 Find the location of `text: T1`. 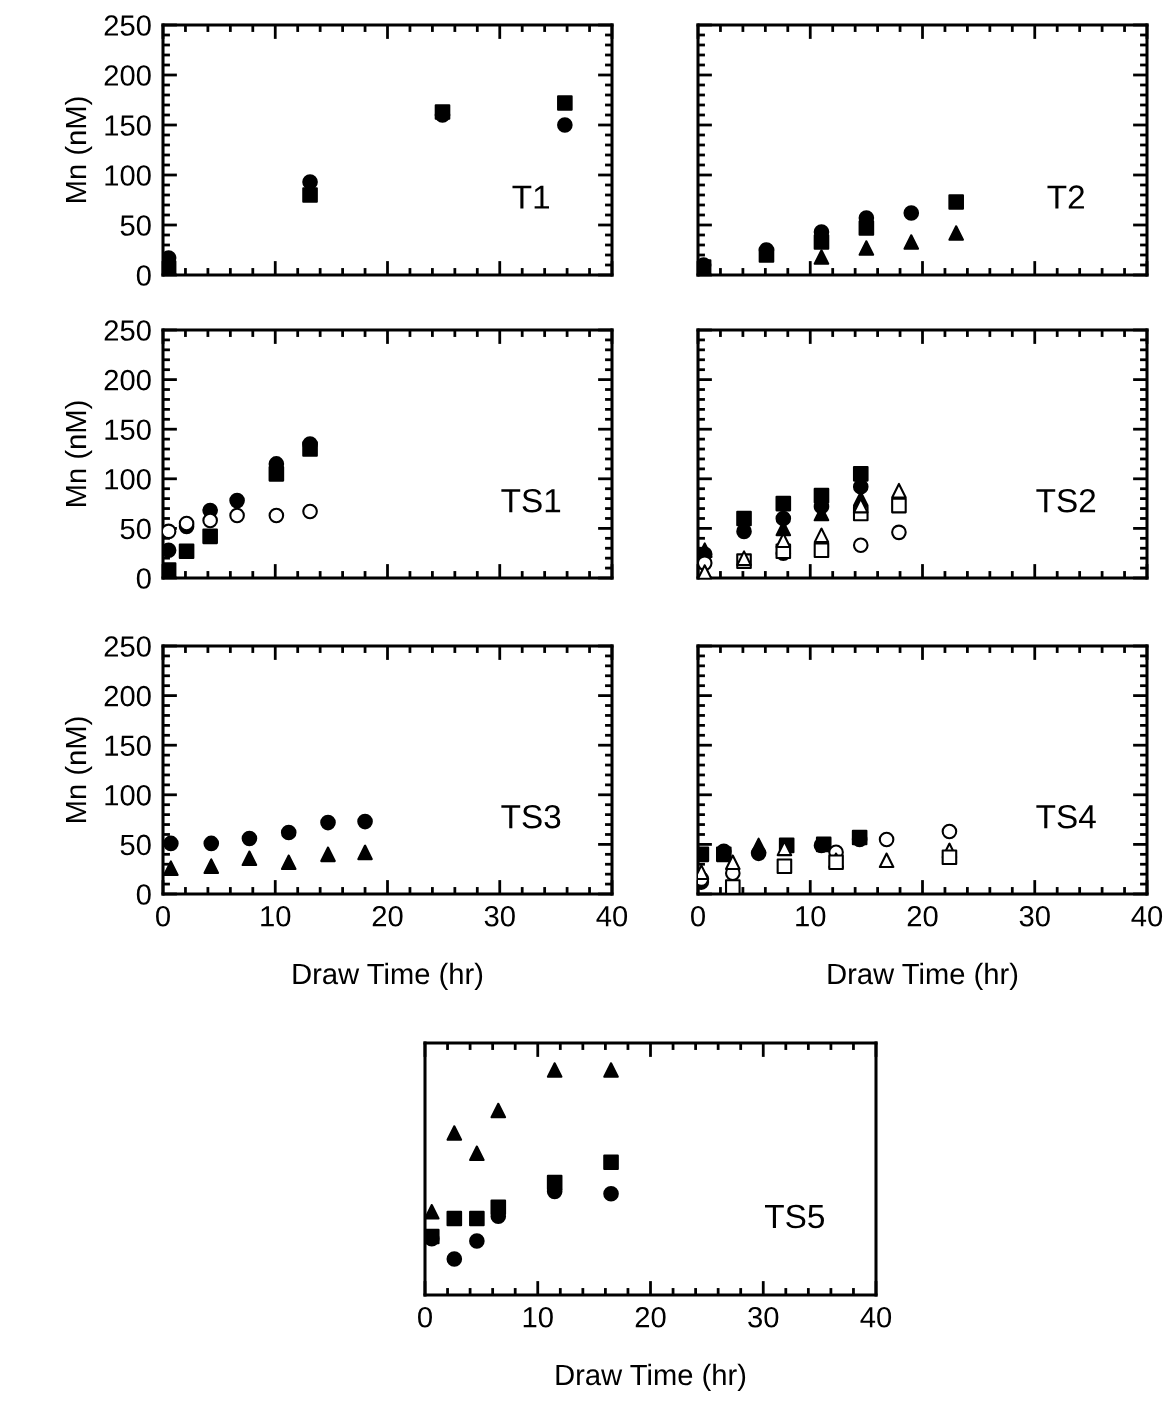

text: T1 is located at coordinates (530, 197).